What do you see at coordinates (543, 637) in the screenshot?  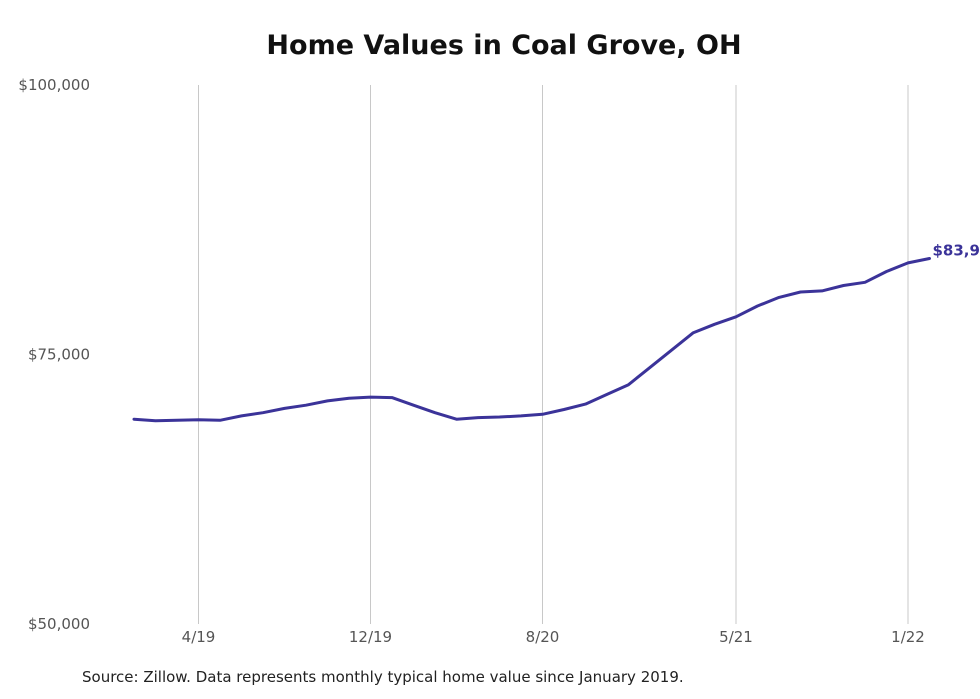 I see `x-tick-label: 8/20` at bounding box center [543, 637].